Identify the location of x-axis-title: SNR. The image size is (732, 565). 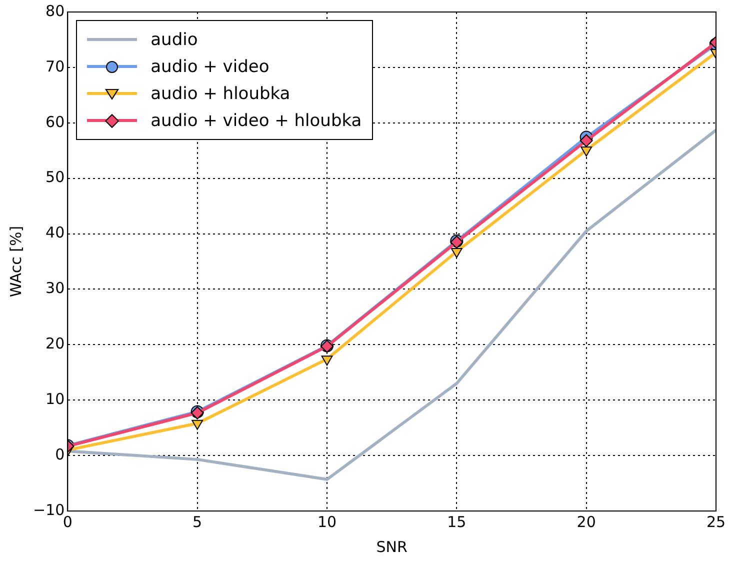
(392, 547).